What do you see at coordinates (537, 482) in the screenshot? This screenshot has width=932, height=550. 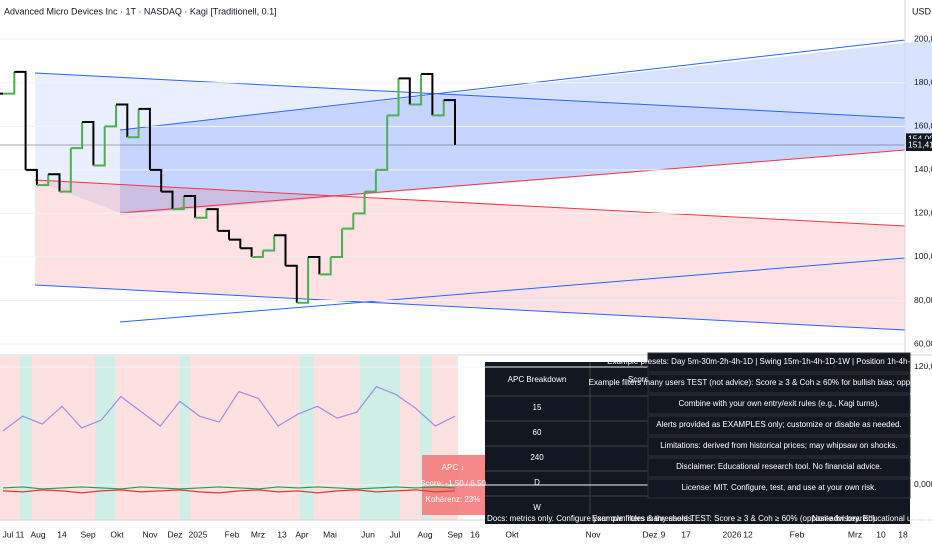 I see `table-row-label: D` at bounding box center [537, 482].